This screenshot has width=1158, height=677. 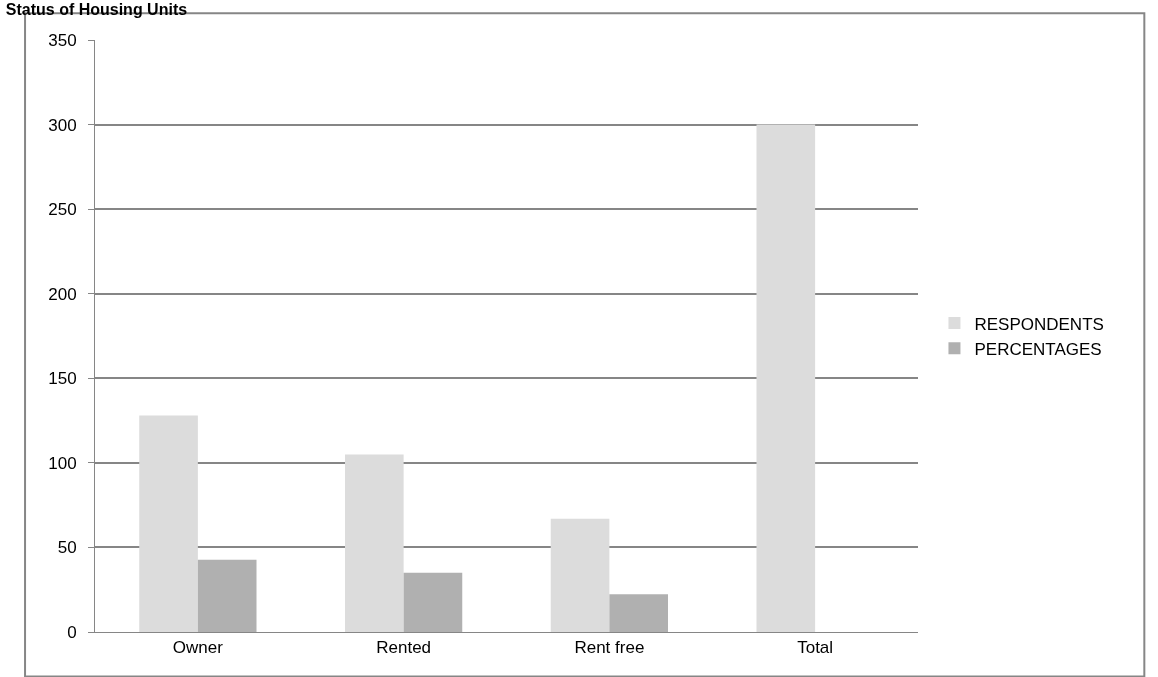 What do you see at coordinates (67, 548) in the screenshot?
I see `y-tick-label: 50` at bounding box center [67, 548].